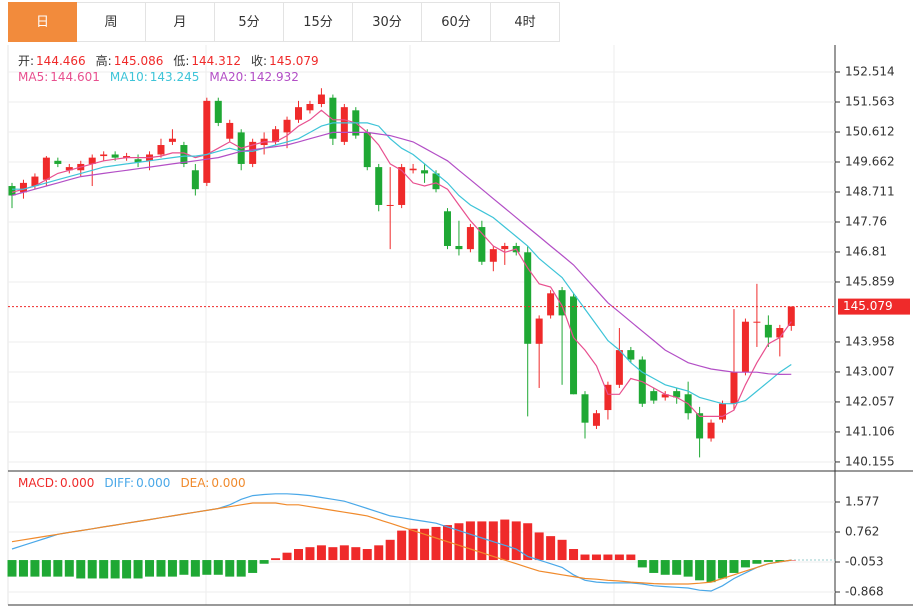  I want to click on y-tick-label: -0.053, so click(864, 562).